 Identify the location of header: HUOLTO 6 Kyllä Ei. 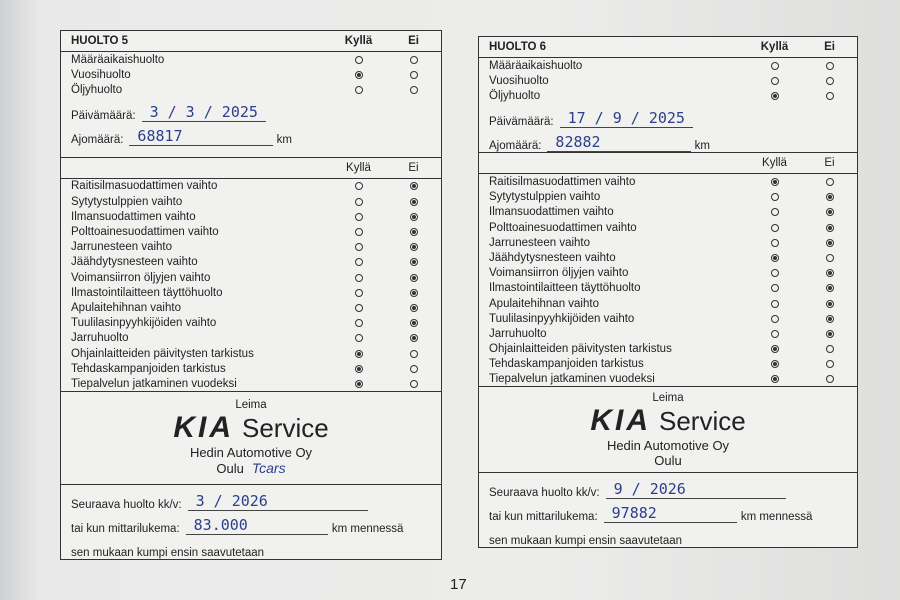
(668, 47).